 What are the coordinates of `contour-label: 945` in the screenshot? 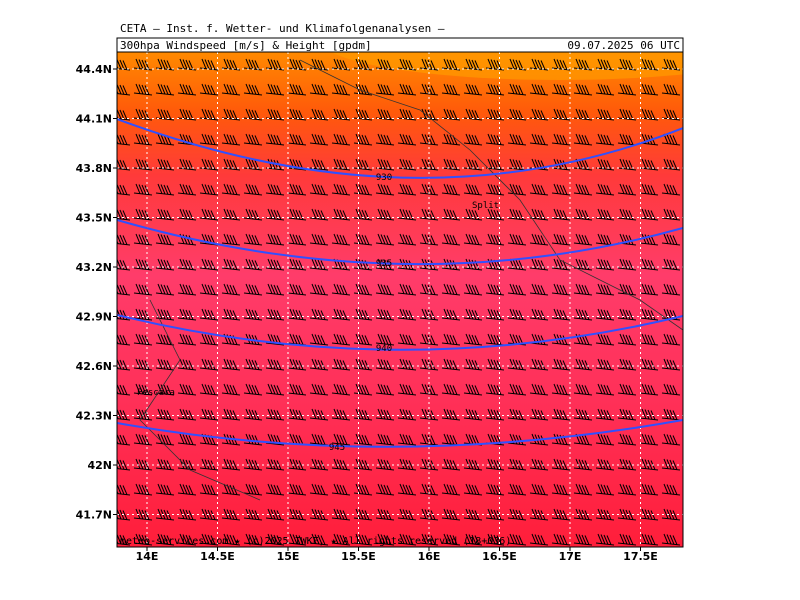 It's located at (337, 448).